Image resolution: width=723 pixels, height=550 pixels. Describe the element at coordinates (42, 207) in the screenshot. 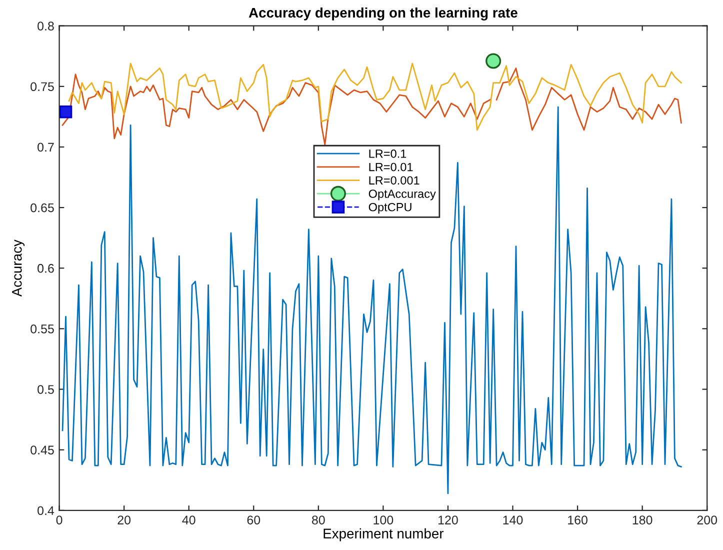

I see `y-tick-label: 0.65` at that location.